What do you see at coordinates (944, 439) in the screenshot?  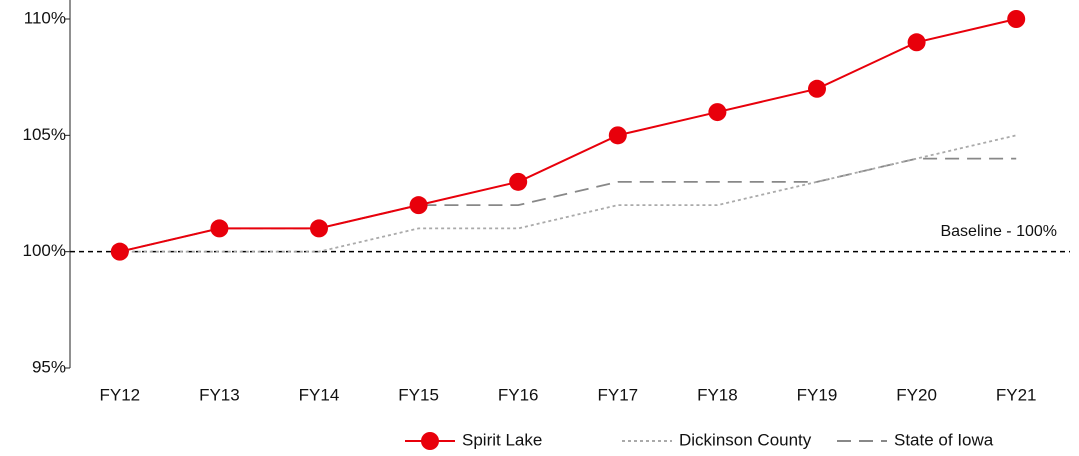 I see `legend-label: State of Iowa` at bounding box center [944, 439].